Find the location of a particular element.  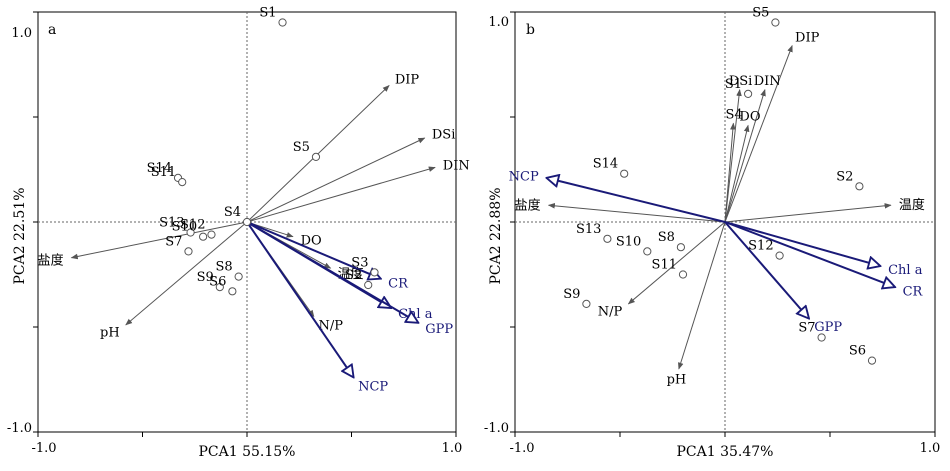

site-label: S11 is located at coordinates (163, 172).